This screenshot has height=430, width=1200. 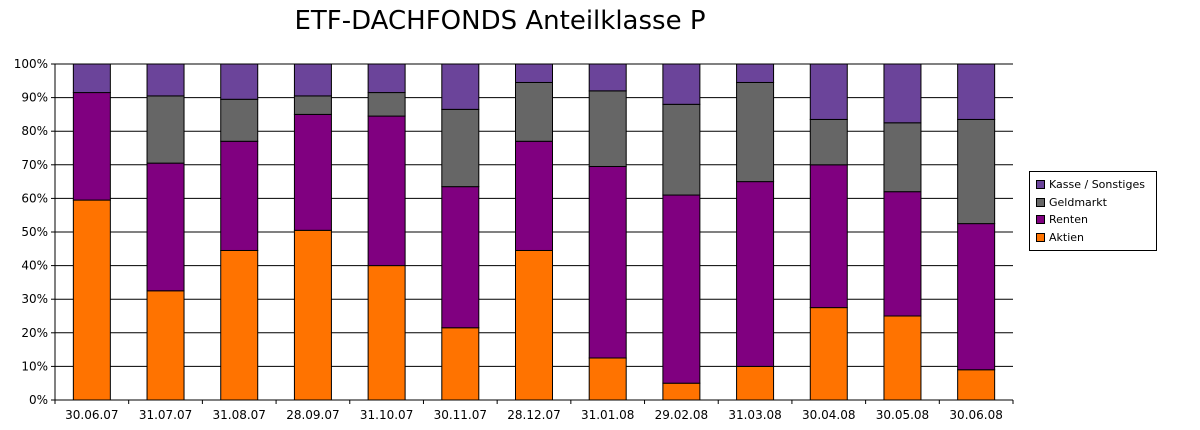 I want to click on y-tick-label: 60%, so click(x=34, y=198).